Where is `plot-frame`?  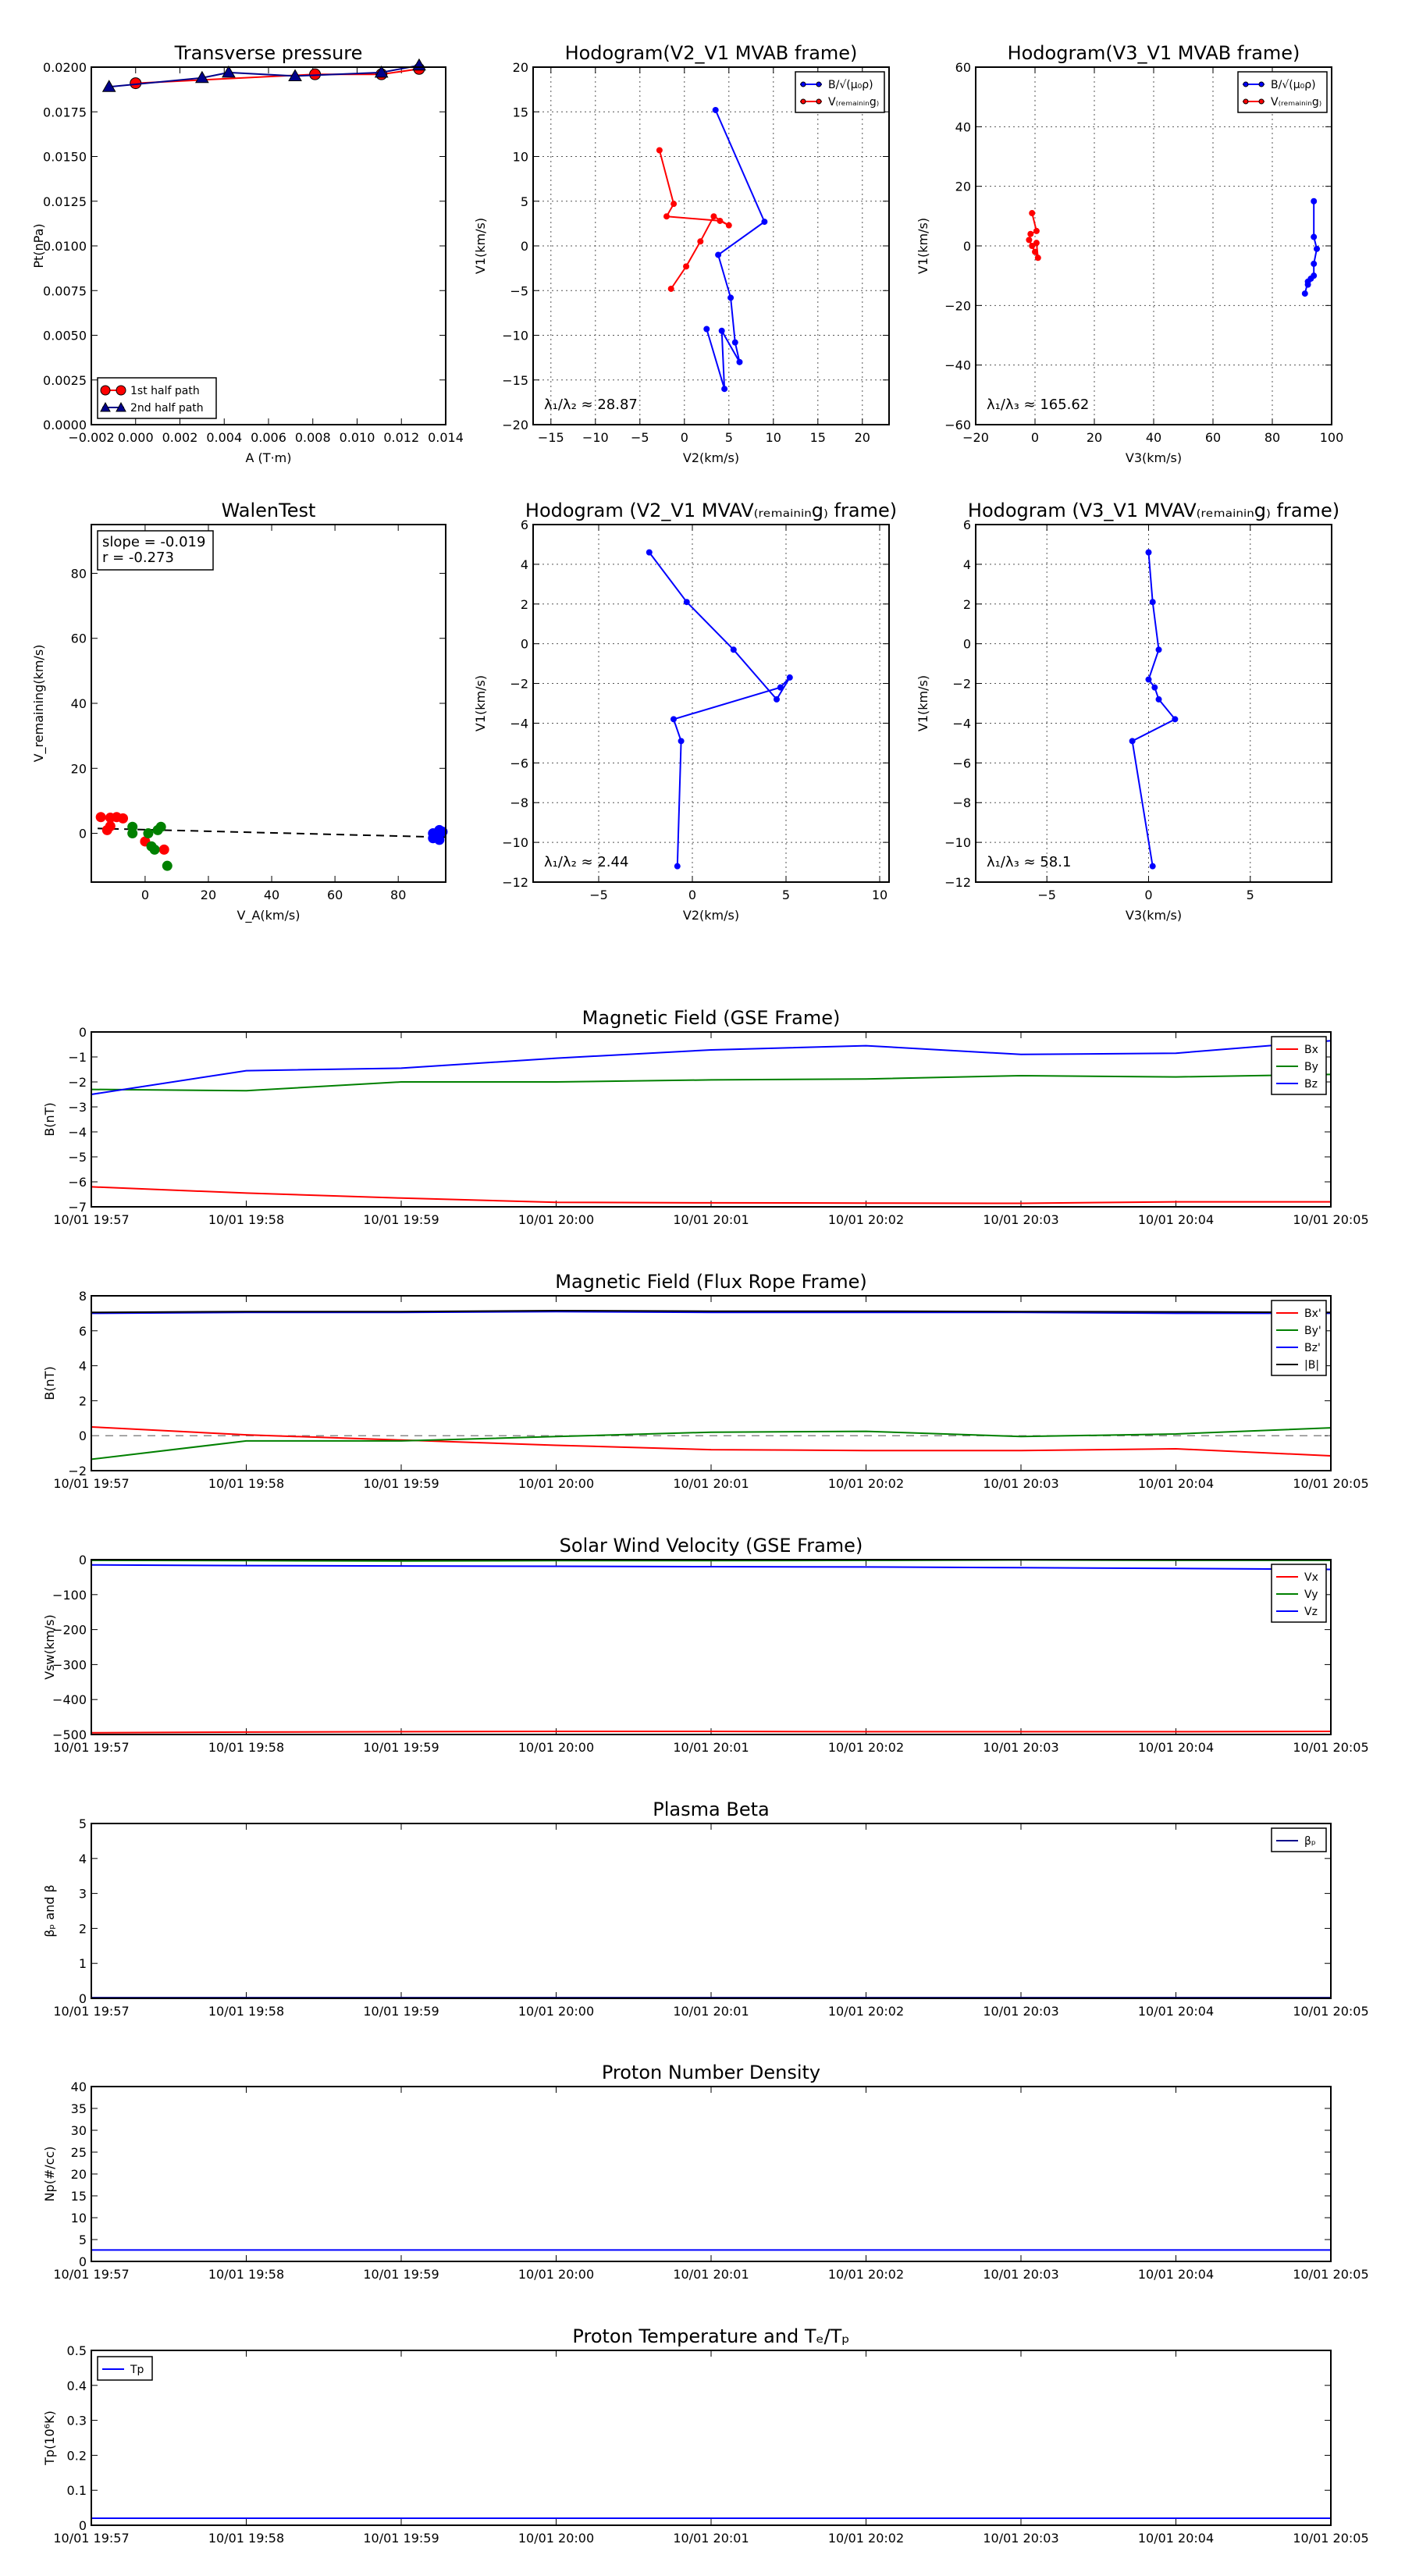 plot-frame is located at coordinates (712, 2174).